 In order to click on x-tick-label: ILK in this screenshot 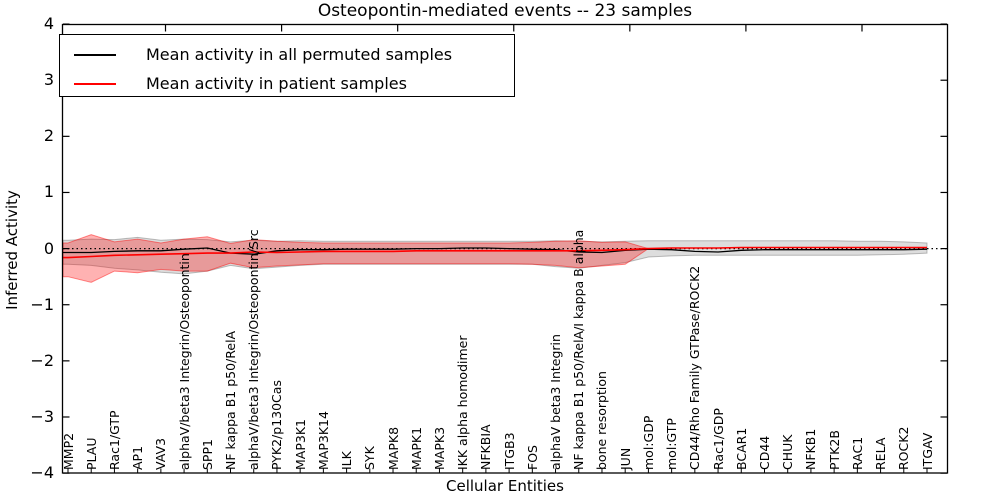, I will do `click(347, 460)`.